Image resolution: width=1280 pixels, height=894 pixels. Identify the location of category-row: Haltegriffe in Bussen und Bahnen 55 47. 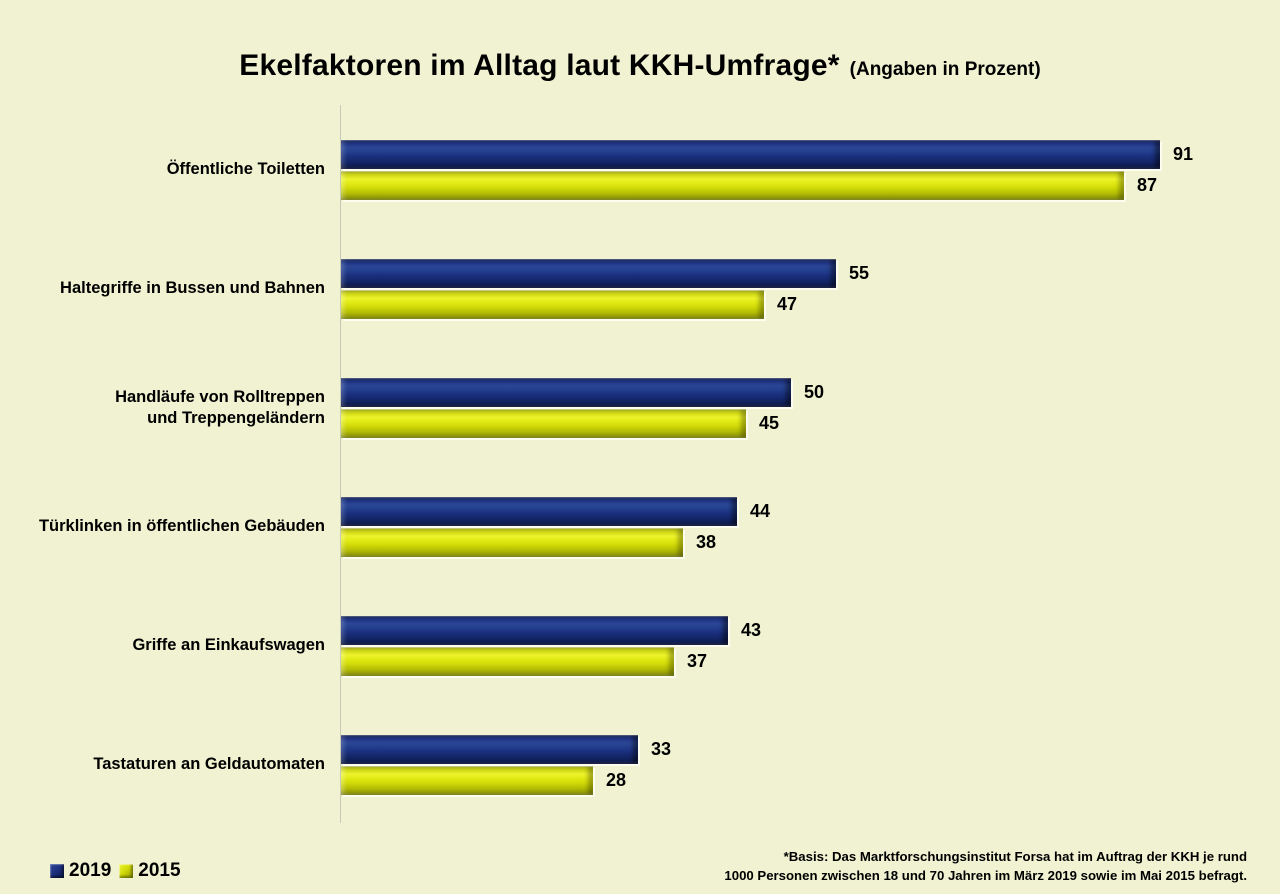
(640, 288).